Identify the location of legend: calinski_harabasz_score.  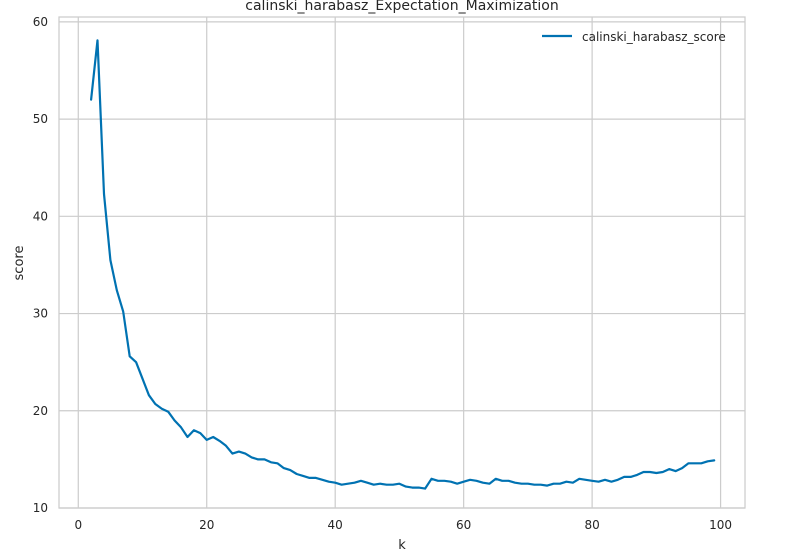
(634, 37).